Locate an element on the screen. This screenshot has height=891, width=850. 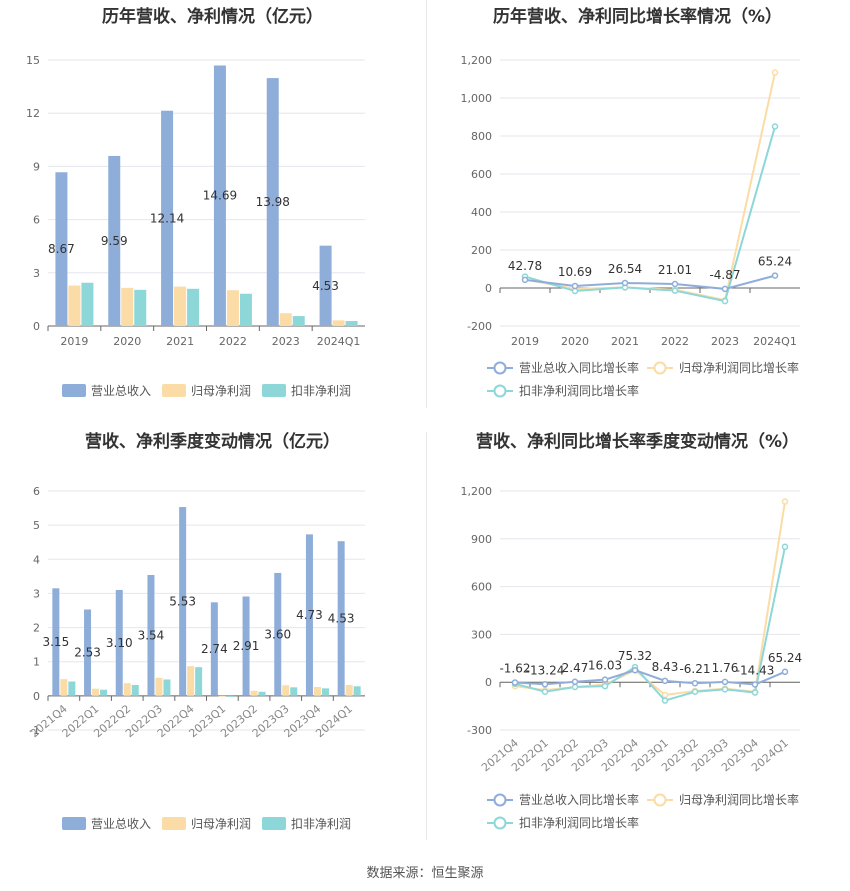
chart-title: 历年营收、净利情况（亿元） is located at coordinates (212, 17).